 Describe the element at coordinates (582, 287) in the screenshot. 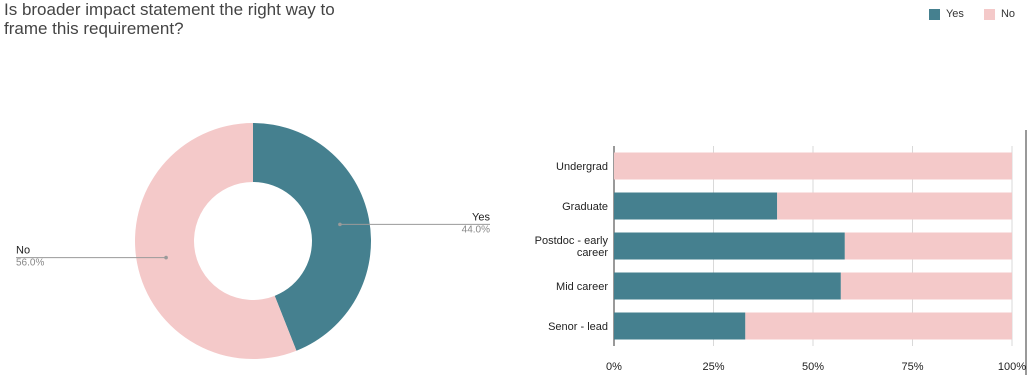

I see `category-label-3-0: Mid career` at that location.